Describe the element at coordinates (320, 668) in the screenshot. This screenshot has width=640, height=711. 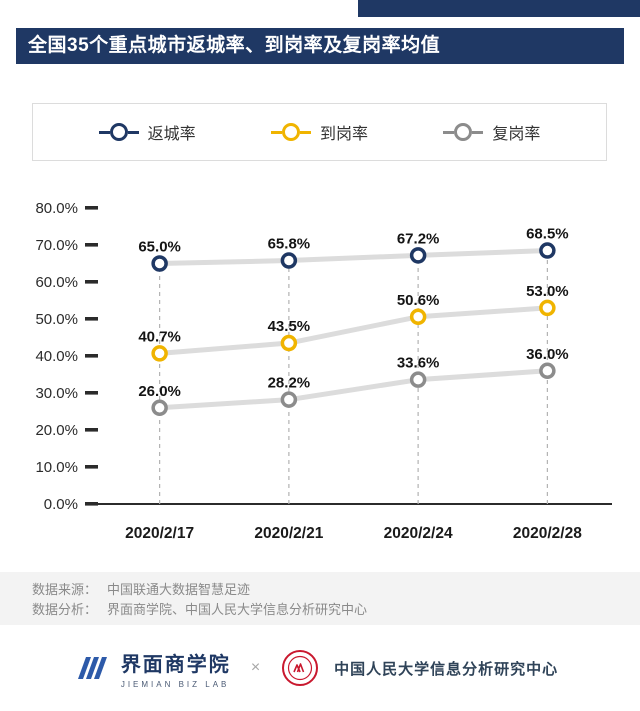
I see `footer-logos: 界面商学院 JIEMIAN BIZ LAB × 中国人民大学信息分析研究中心` at that location.